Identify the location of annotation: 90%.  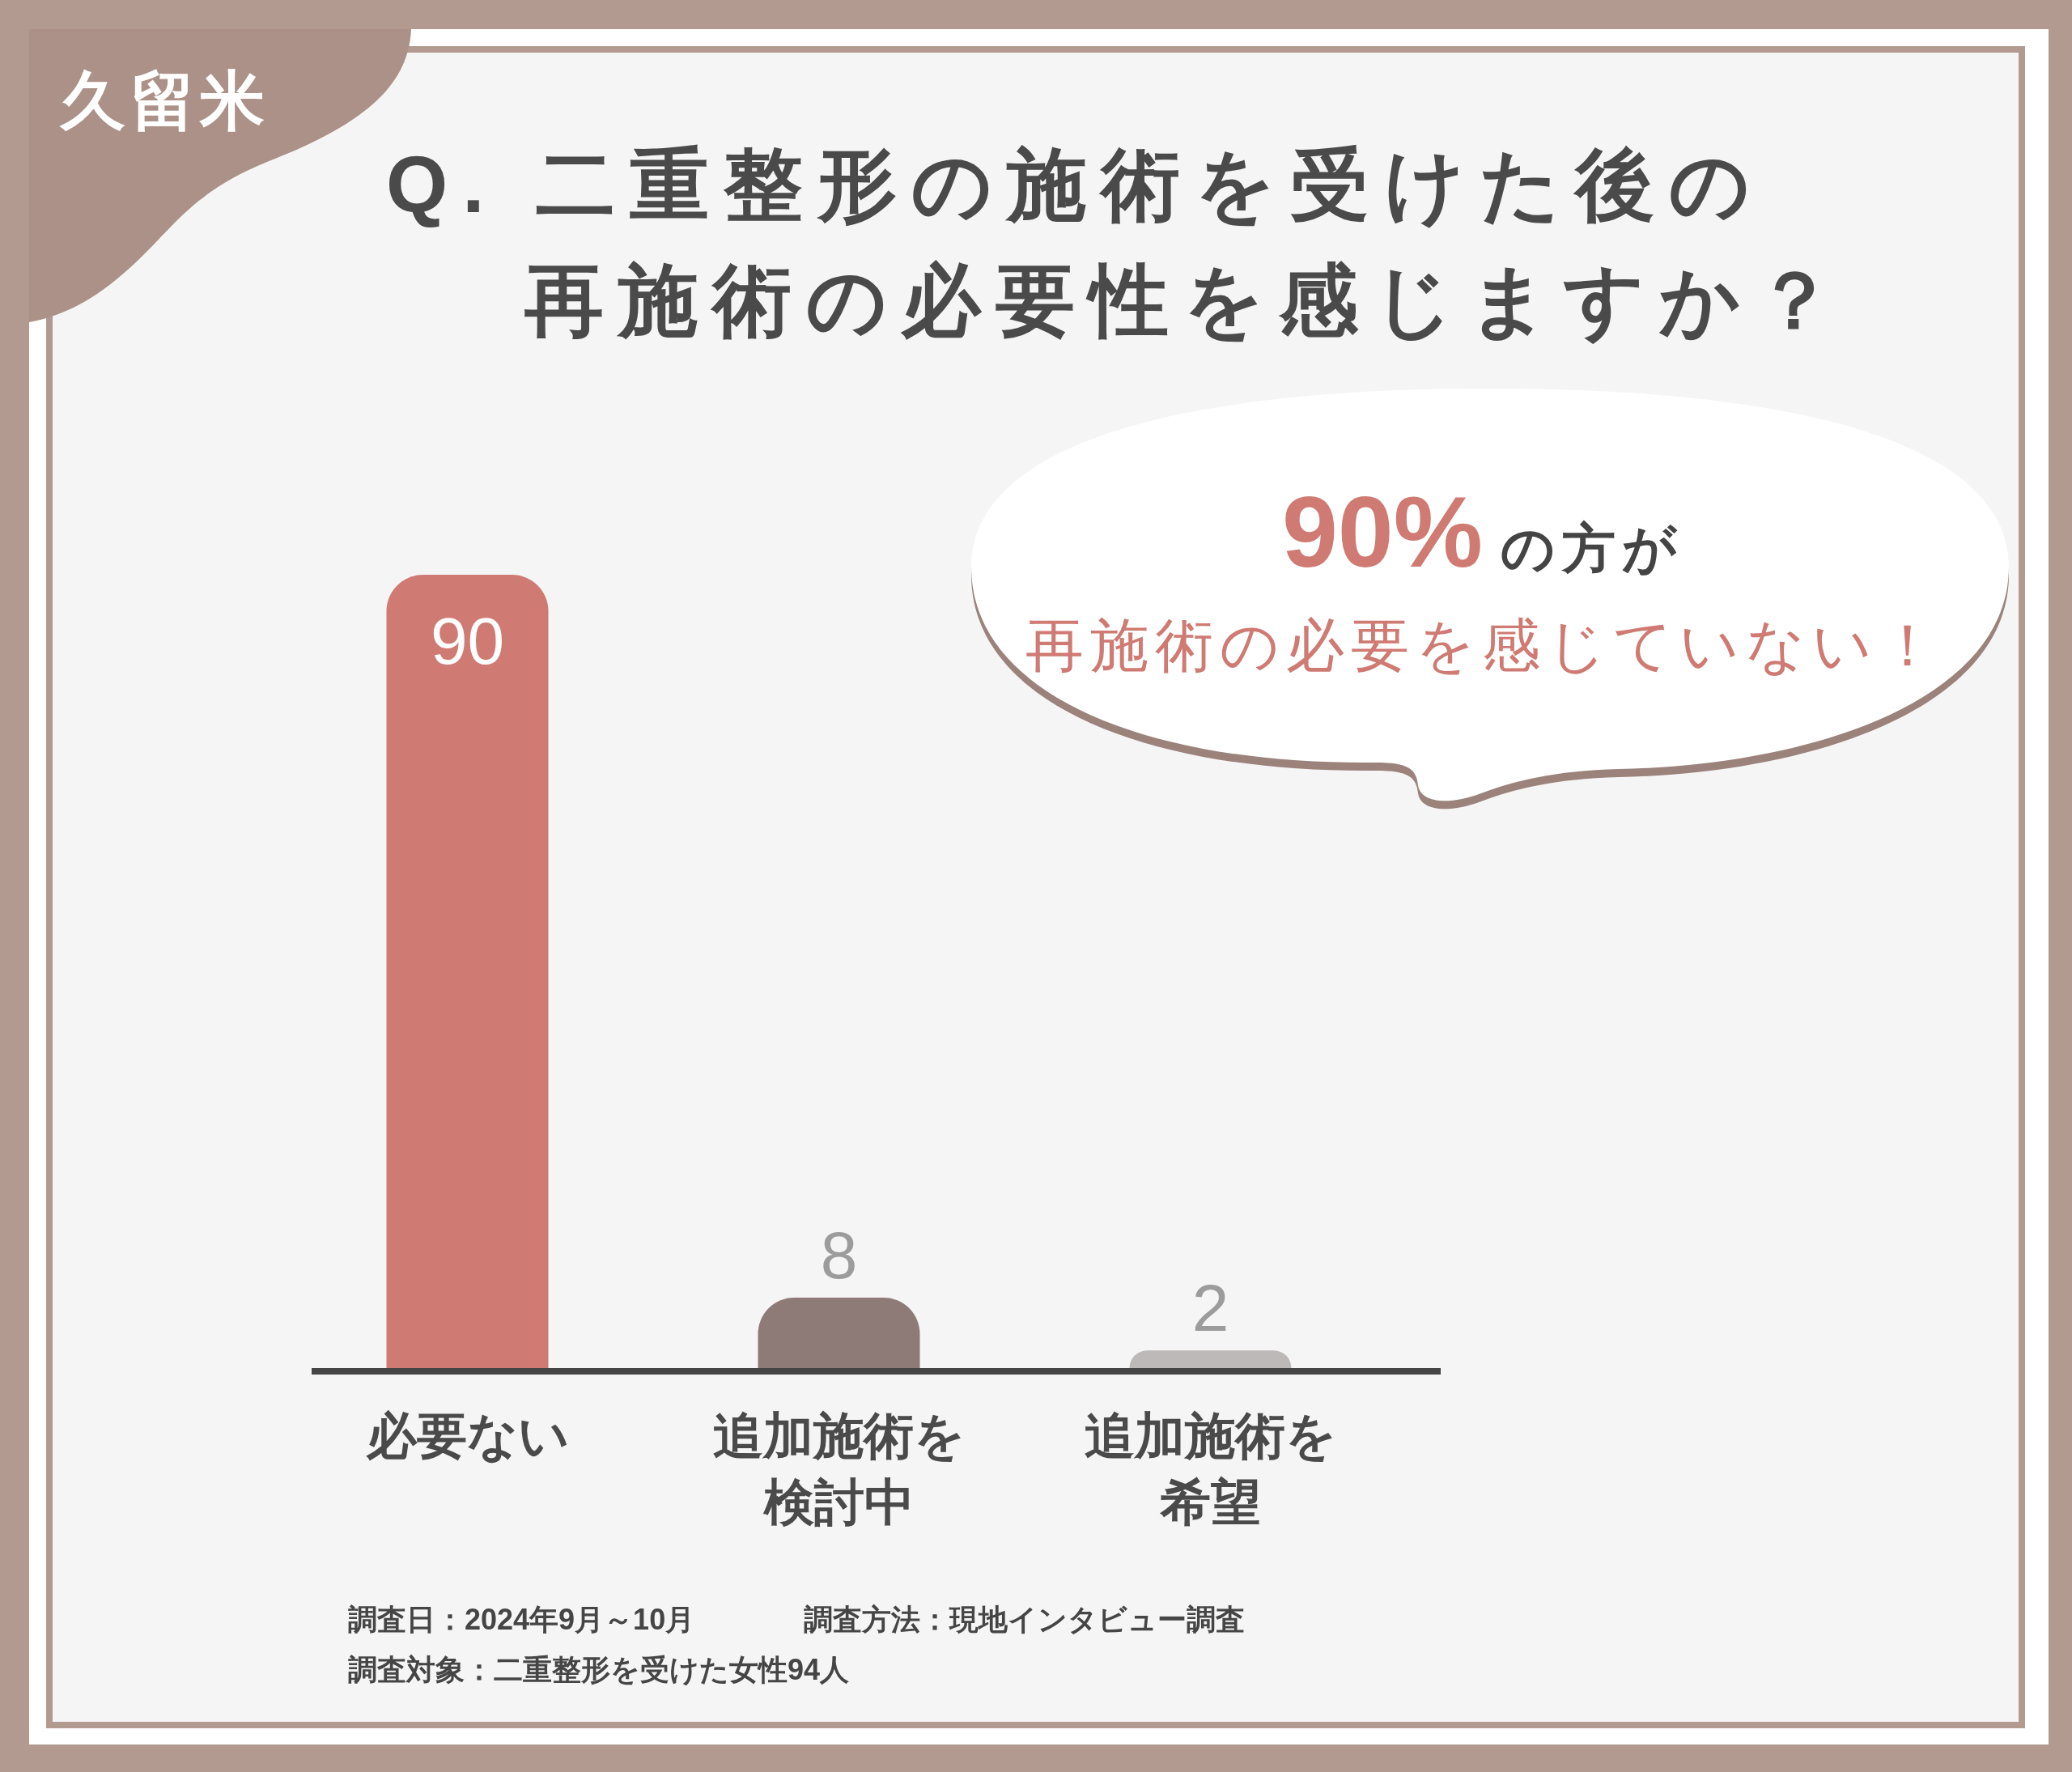
(1382, 532).